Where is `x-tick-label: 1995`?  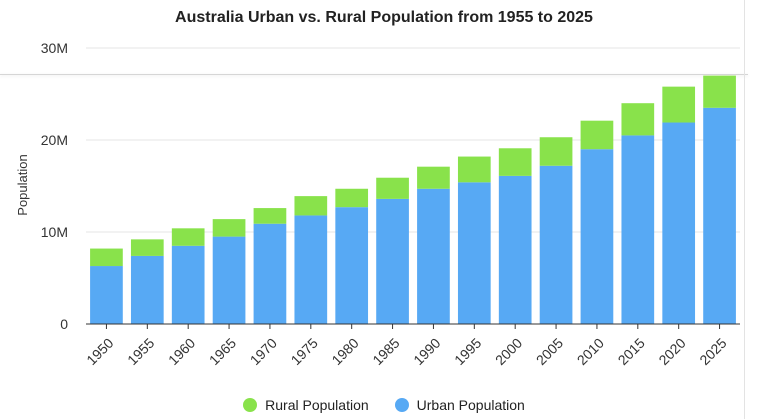
x-tick-label: 1995 is located at coordinates (467, 351).